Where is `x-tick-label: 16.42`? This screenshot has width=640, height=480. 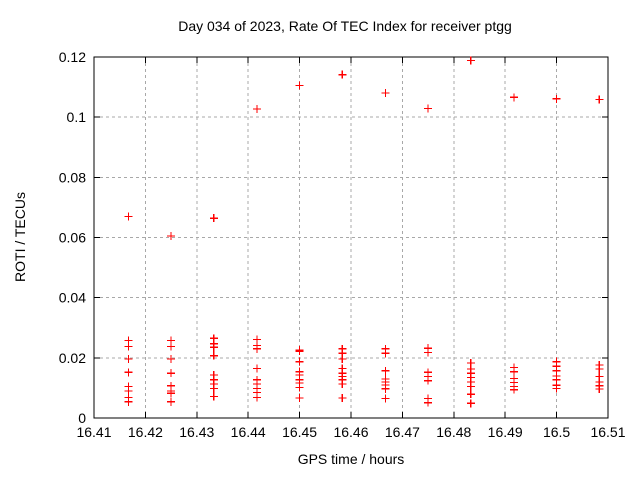
x-tick-label: 16.42 is located at coordinates (145, 432).